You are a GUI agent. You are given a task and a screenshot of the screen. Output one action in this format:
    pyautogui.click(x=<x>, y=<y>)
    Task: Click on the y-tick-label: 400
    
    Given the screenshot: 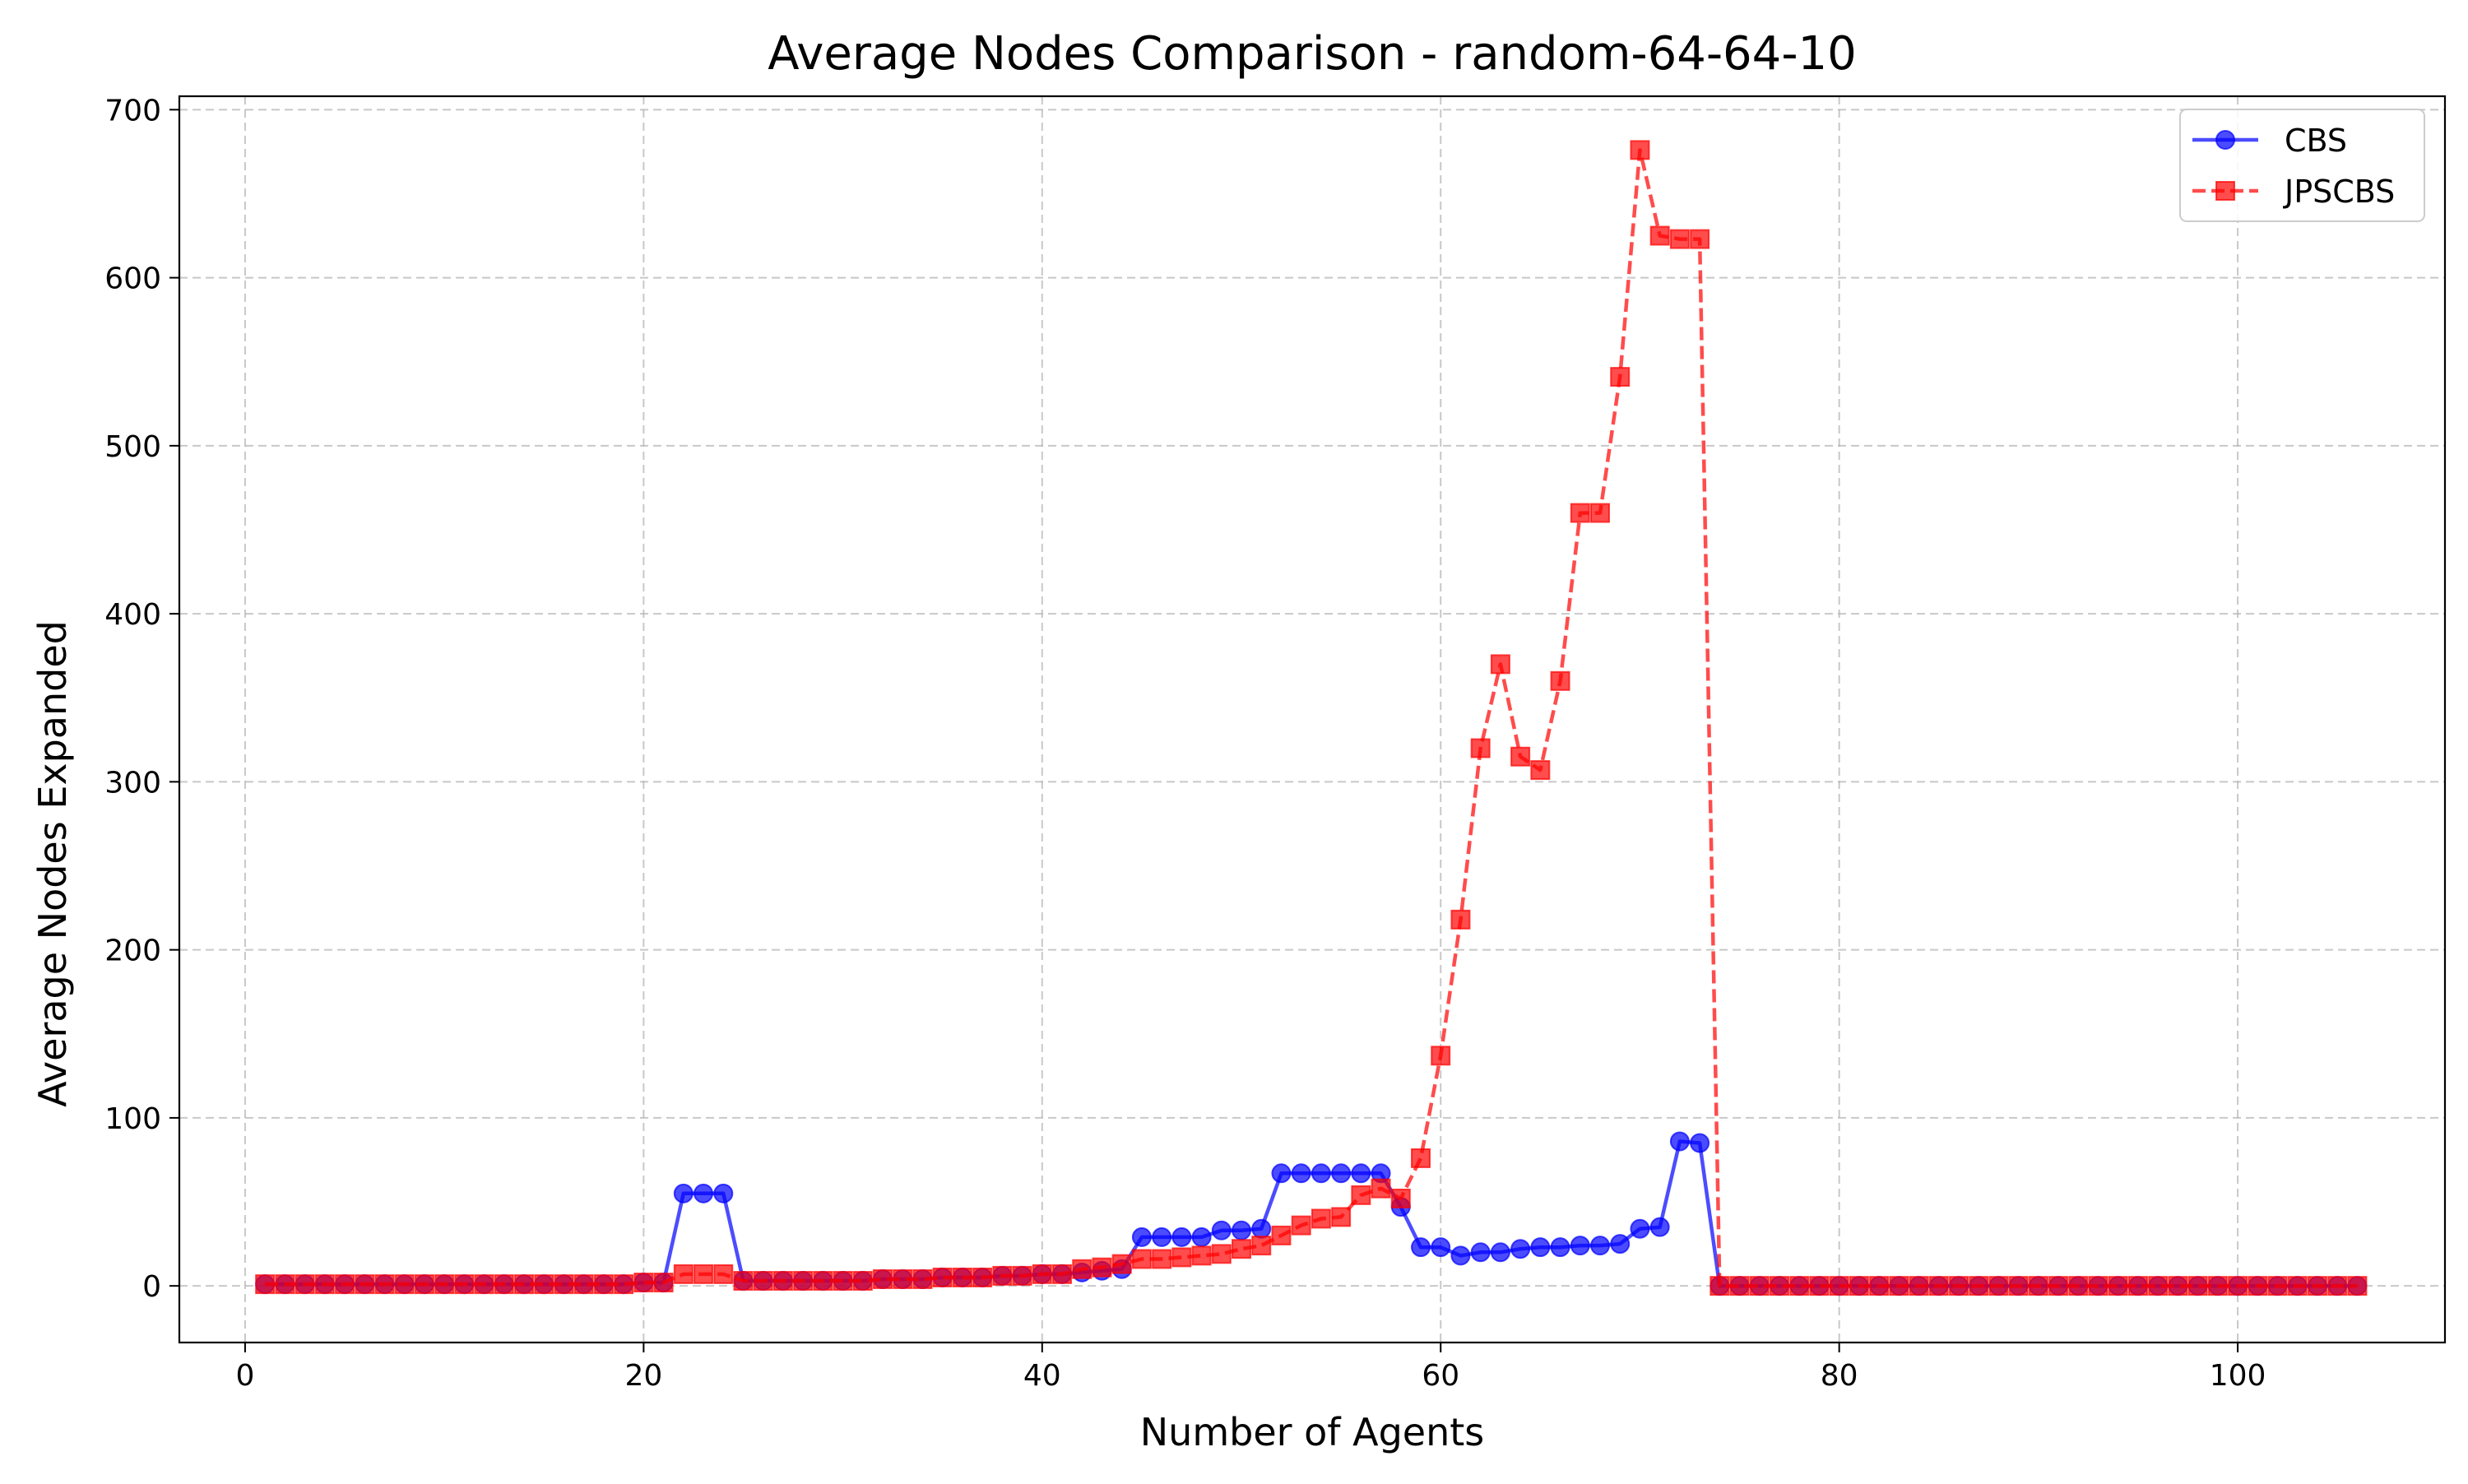 What is the action you would take?
    pyautogui.click(x=132, y=615)
    